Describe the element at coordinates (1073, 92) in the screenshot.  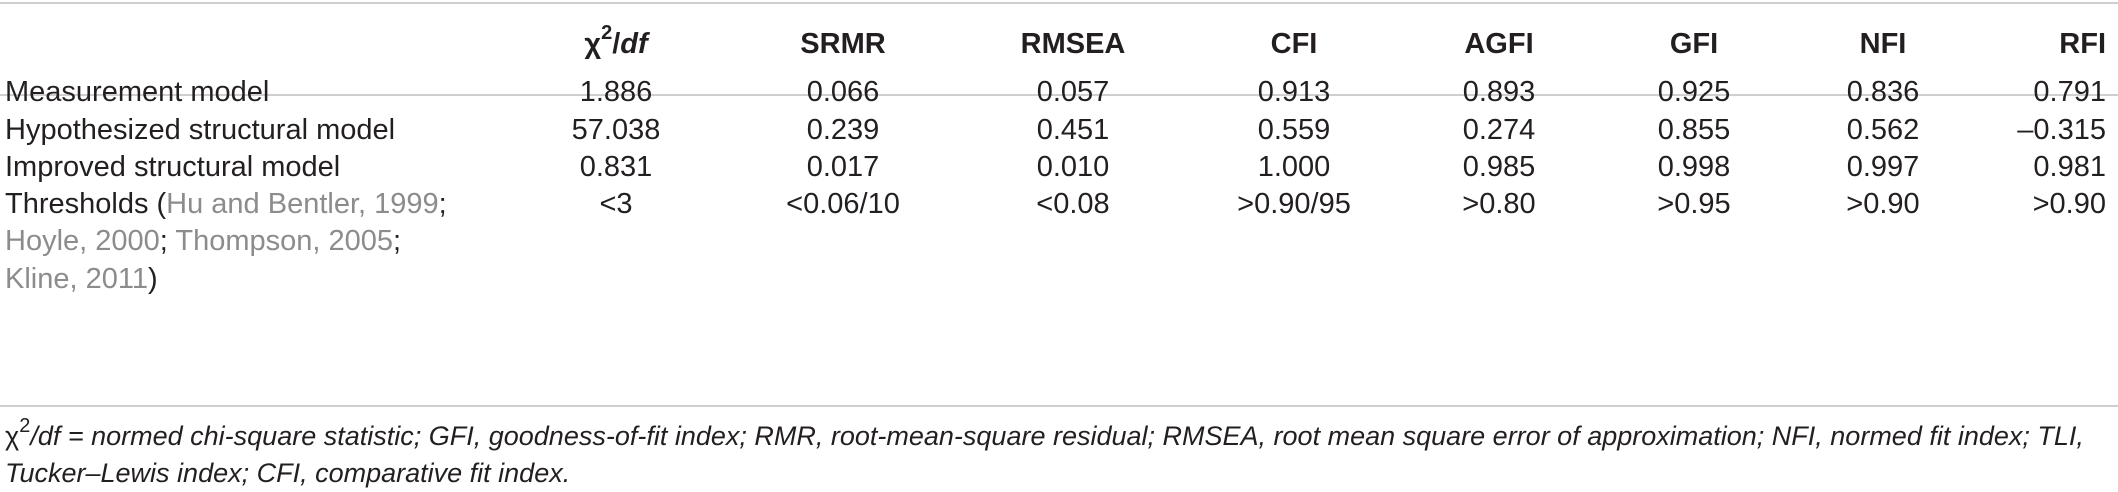
I see `table-cell: 0.057` at that location.